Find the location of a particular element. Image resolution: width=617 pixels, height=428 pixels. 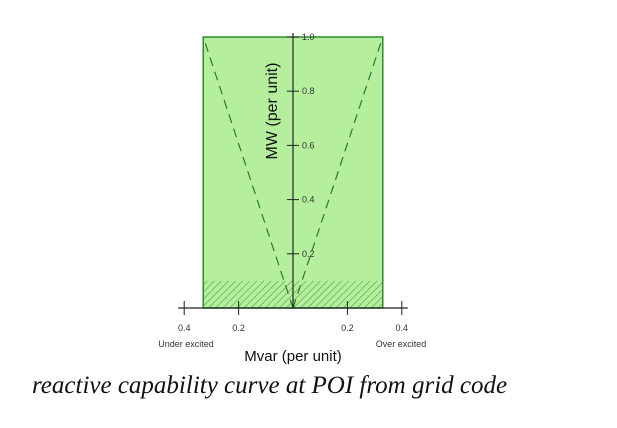

y-tick-label: 0.8 is located at coordinates (308, 91).